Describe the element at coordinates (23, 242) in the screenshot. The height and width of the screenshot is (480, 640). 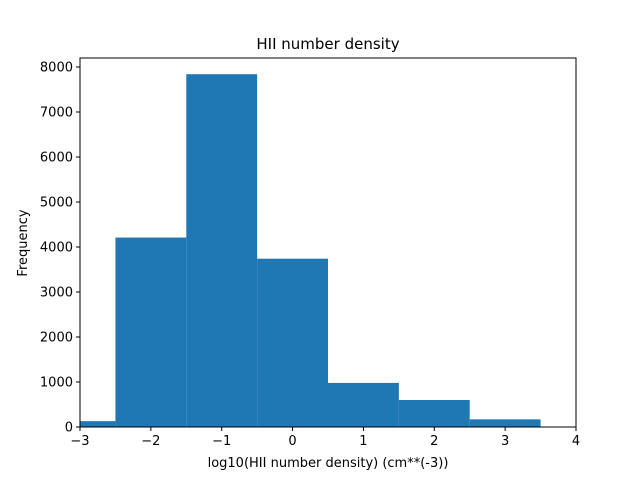
I see `y-axis-label: Frequency` at that location.